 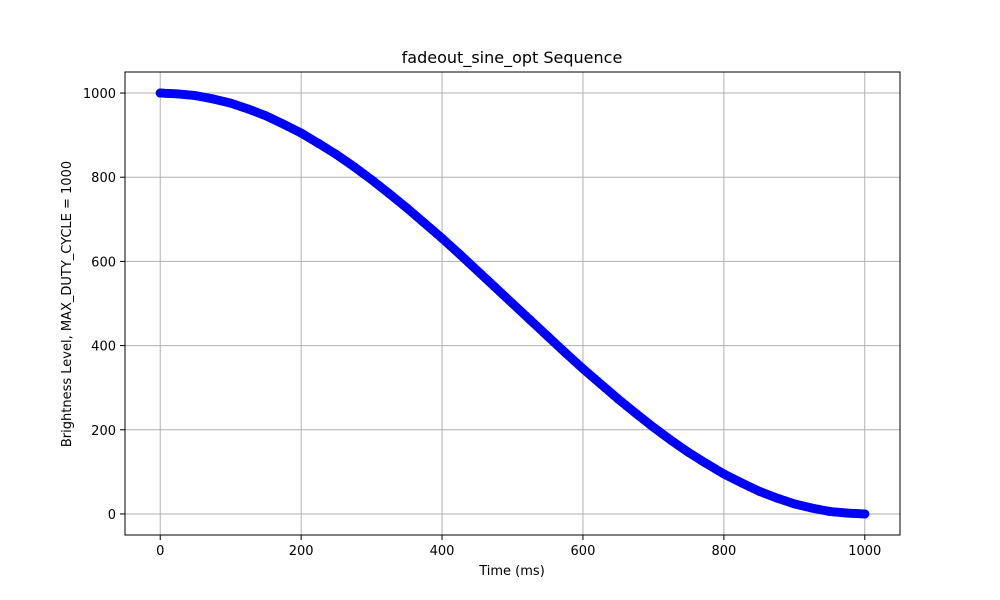 What do you see at coordinates (103, 178) in the screenshot?
I see `y-tick-label: 800` at bounding box center [103, 178].